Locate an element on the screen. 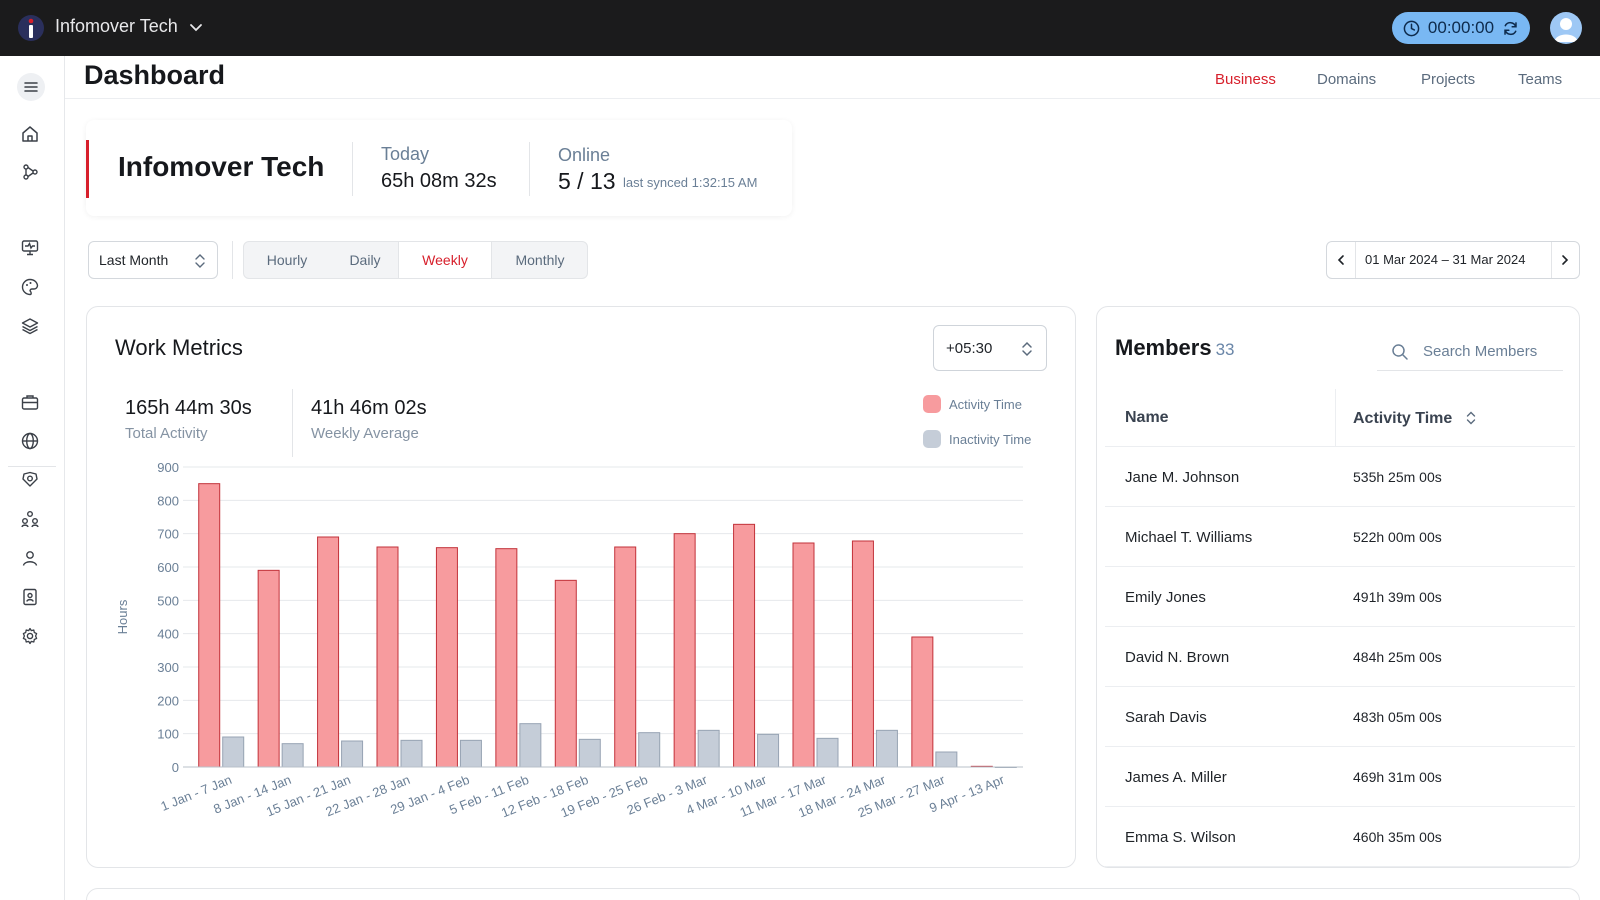 The width and height of the screenshot is (1600, 900). member-activity-time: 483h 05m 00s is located at coordinates (1397, 717).